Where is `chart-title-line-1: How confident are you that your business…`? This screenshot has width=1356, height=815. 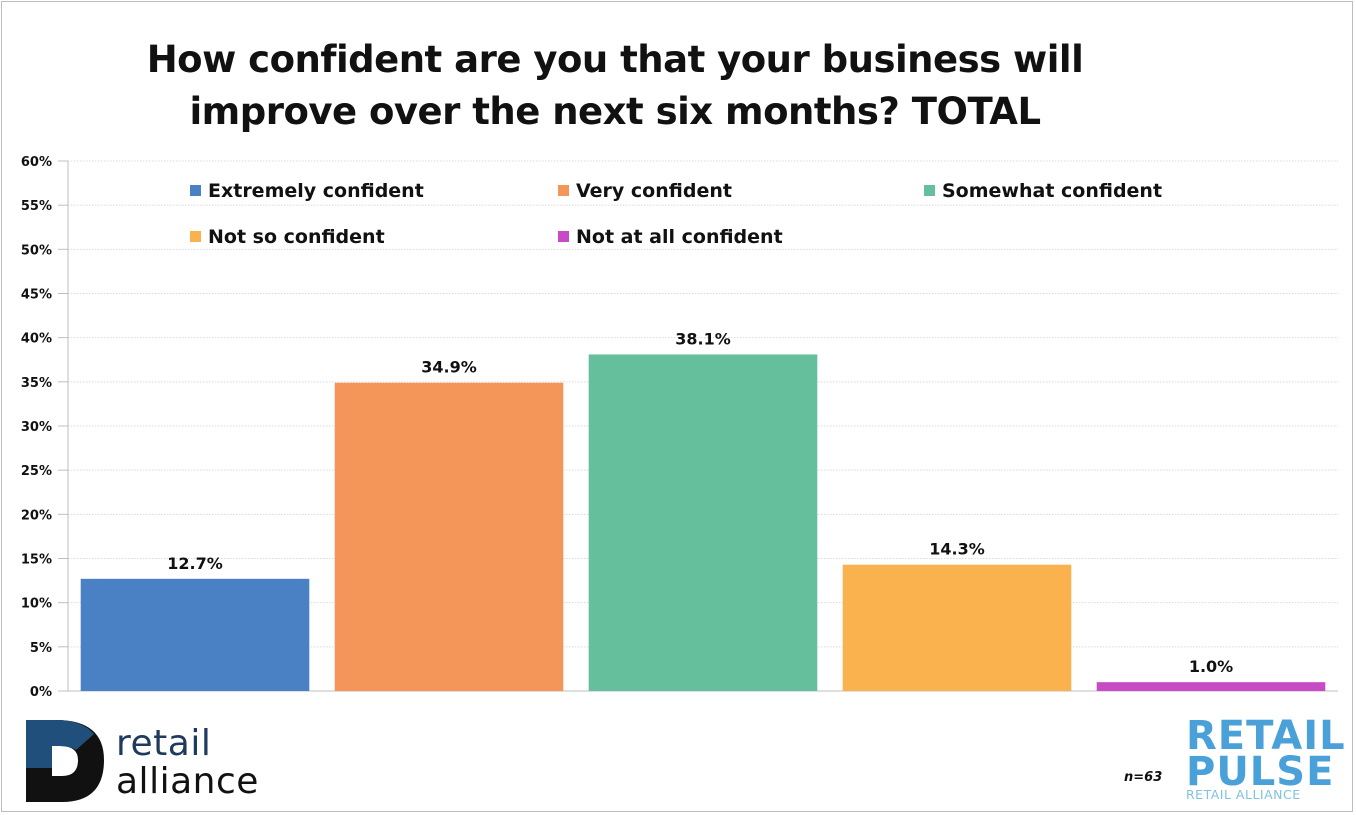
chart-title-line-1: How confident are you that your business… is located at coordinates (615, 59).